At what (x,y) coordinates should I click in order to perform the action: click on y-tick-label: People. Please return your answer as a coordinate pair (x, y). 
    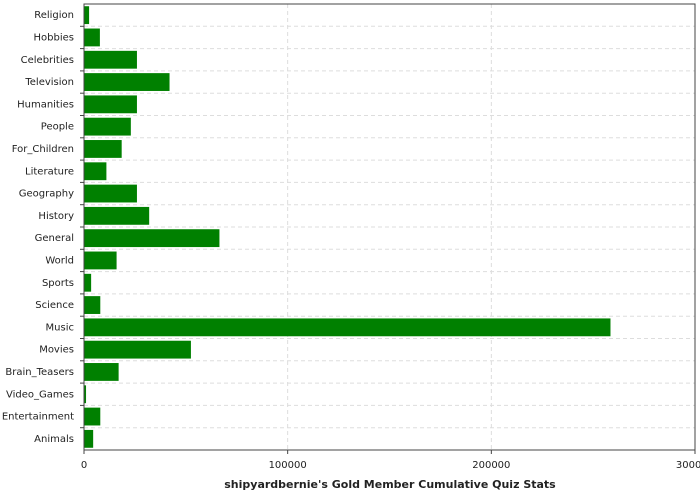
    Looking at the image, I should click on (57, 127).